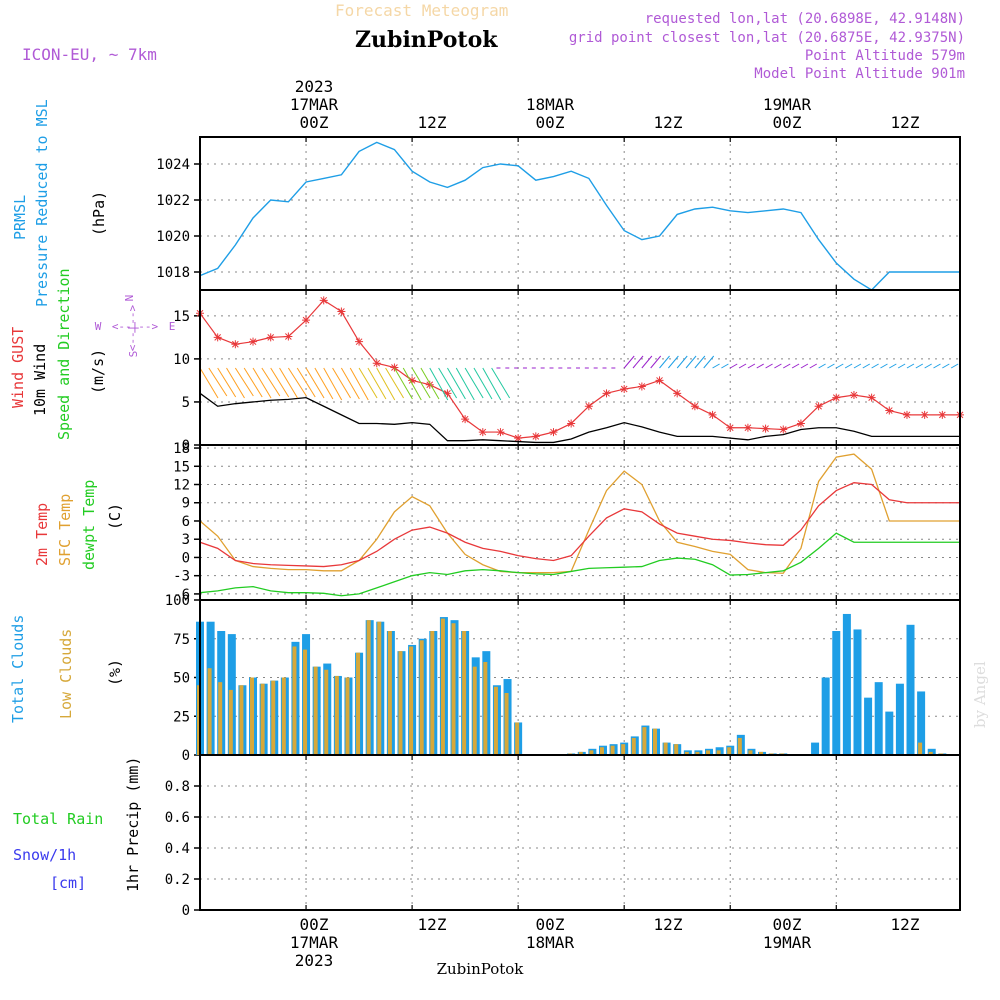 The height and width of the screenshot is (1000, 1000). I want to click on temperature-ytick-label-5: 9, so click(186, 504).